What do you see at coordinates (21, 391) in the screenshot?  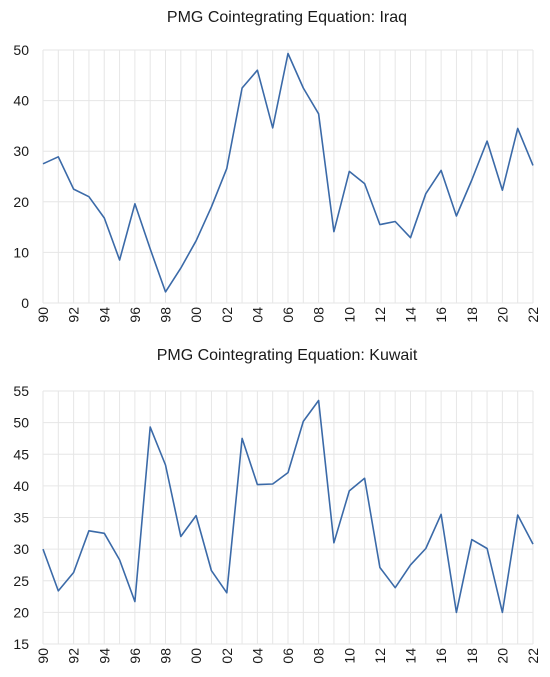 I see `y-tick-label: 55` at bounding box center [21, 391].